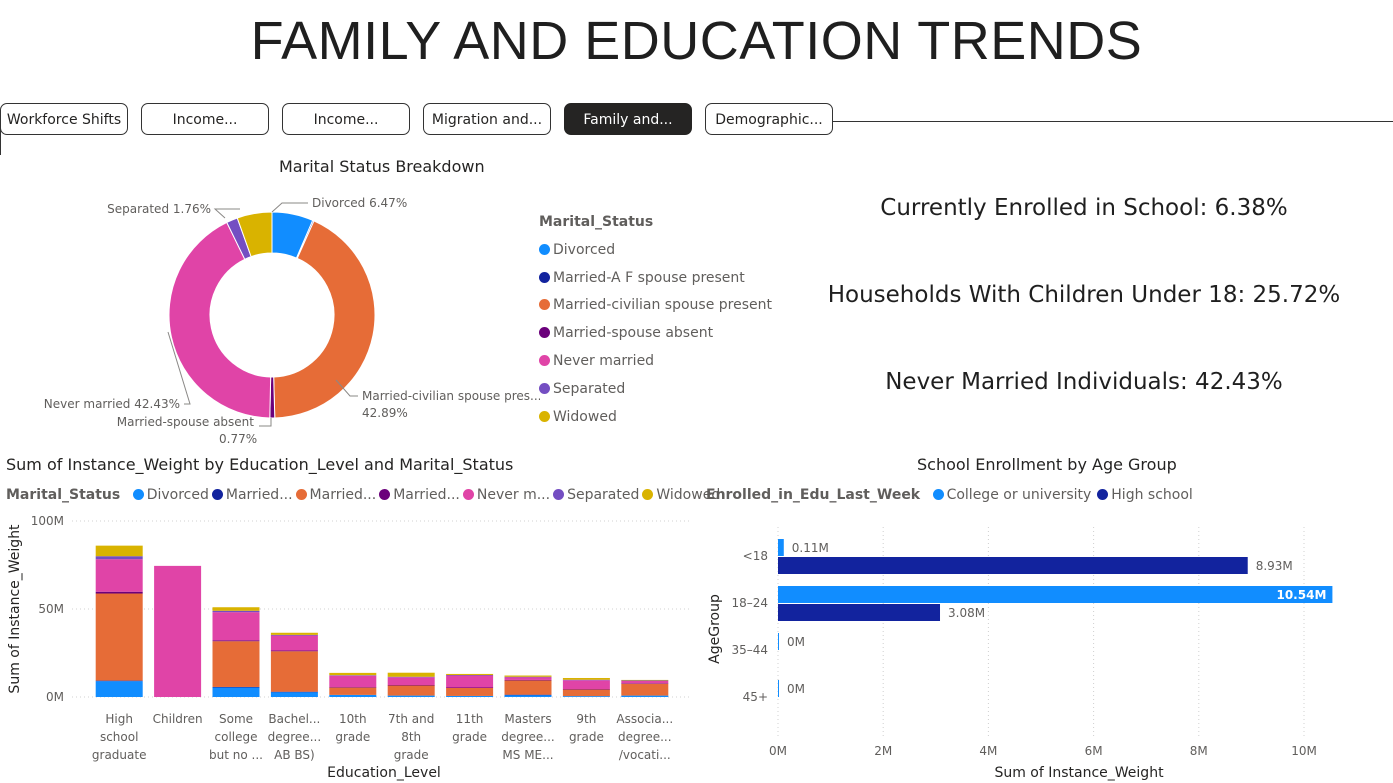 The height and width of the screenshot is (783, 1393). Describe the element at coordinates (810, 548) in the screenshot. I see `hbar-data-label: 0.11M` at that location.